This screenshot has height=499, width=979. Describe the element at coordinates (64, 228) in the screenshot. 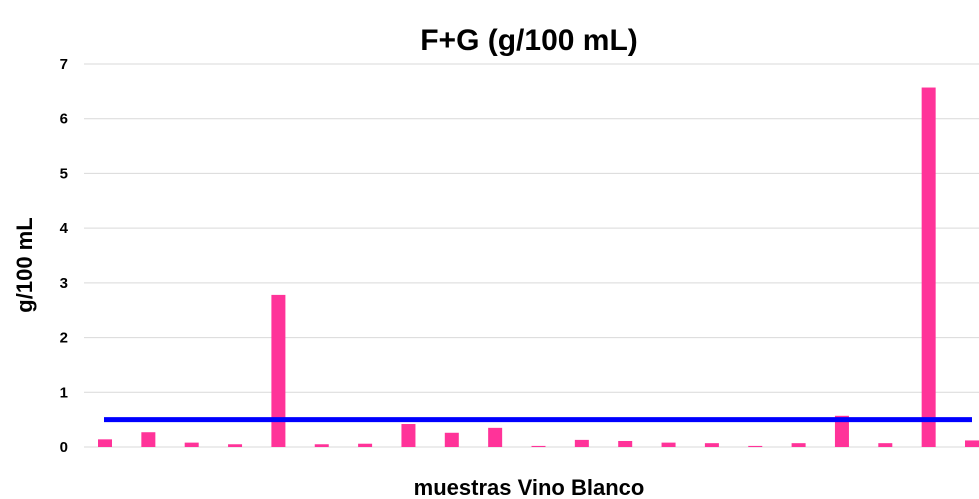

I see `y-tick-label: 4` at that location.